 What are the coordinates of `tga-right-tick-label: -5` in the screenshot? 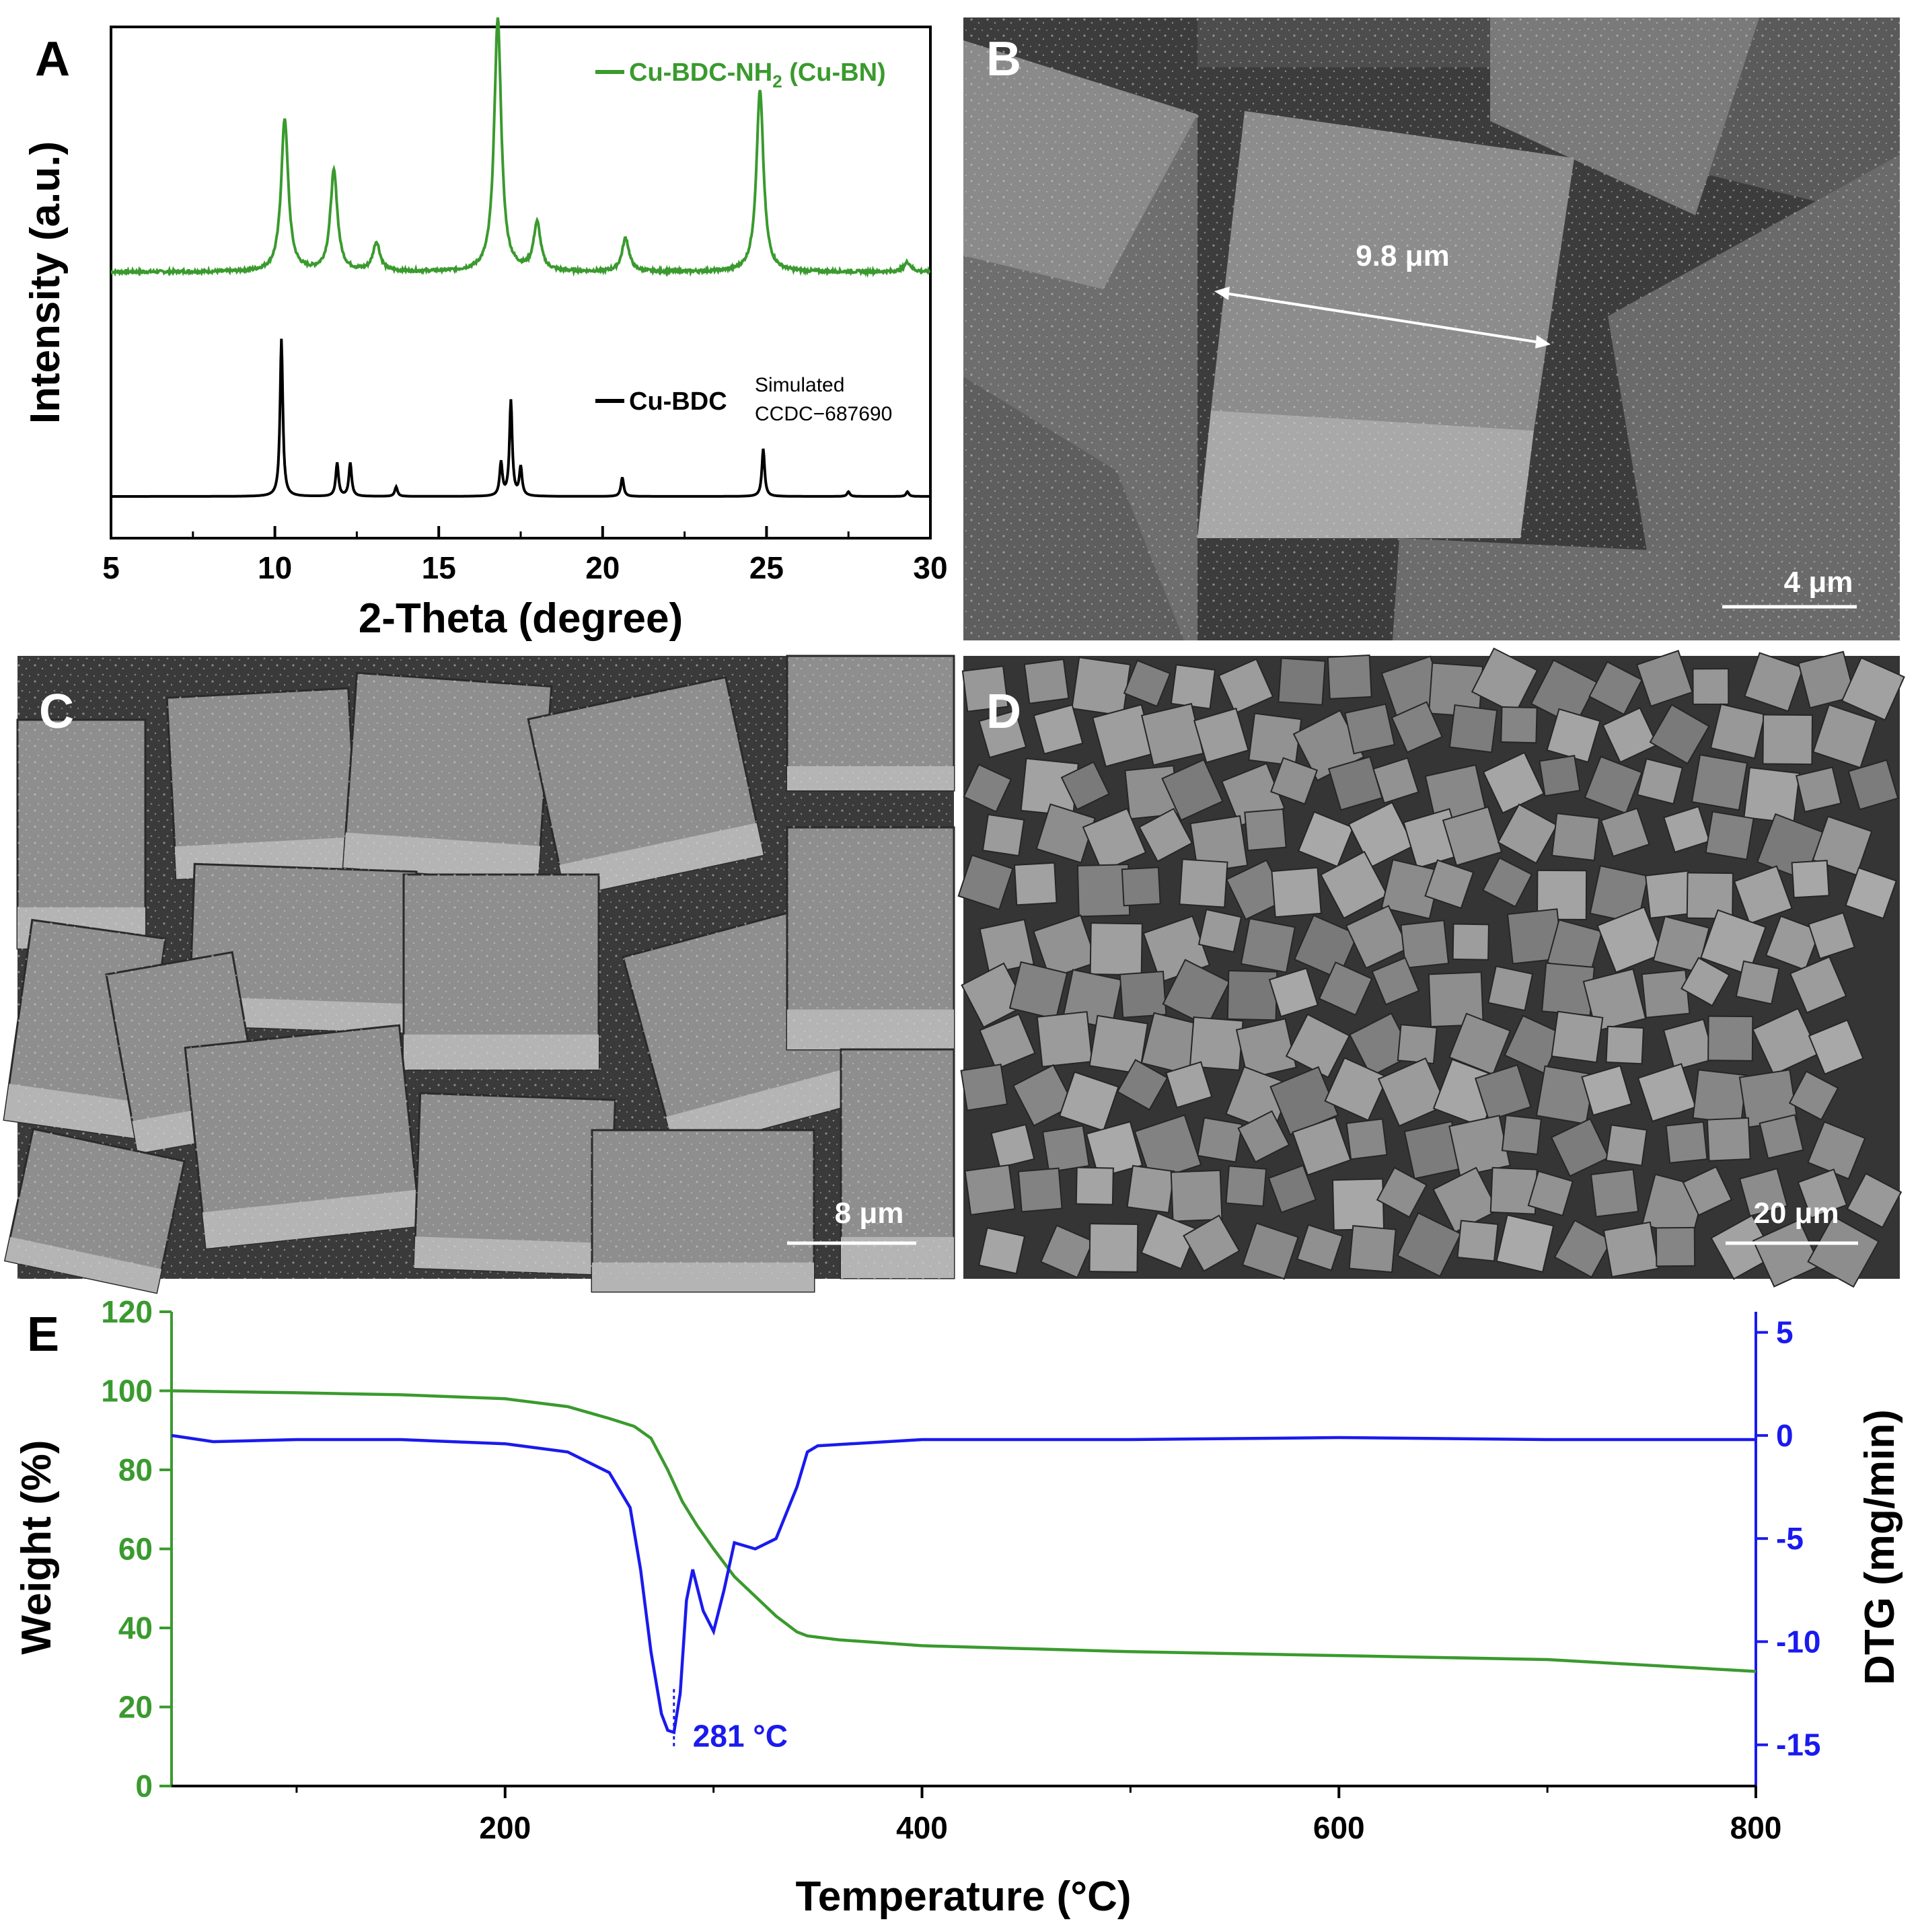 It's located at (1790, 1538).